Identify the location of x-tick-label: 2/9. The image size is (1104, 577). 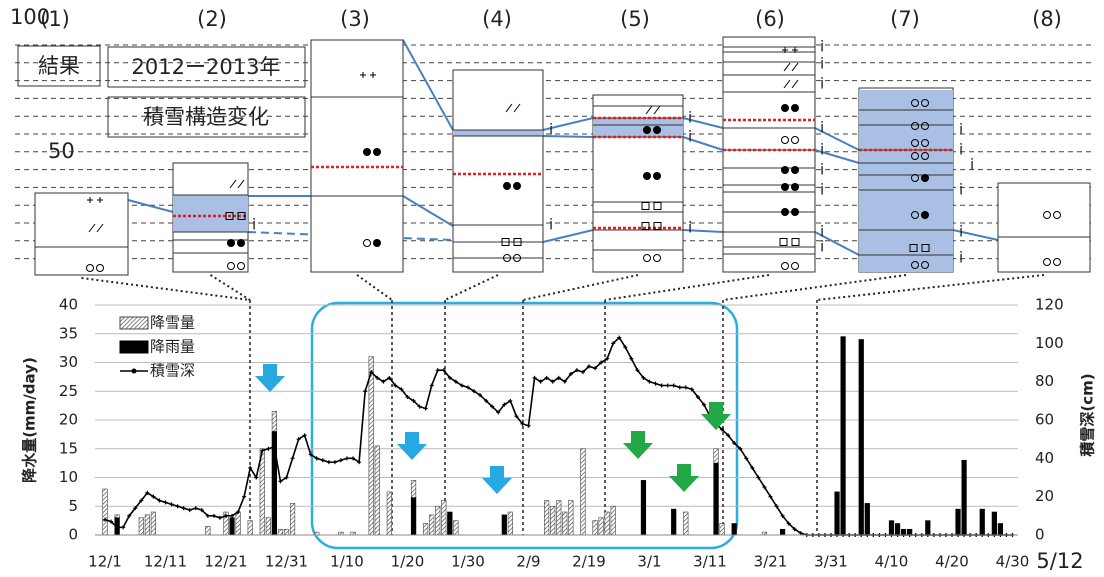
(528, 562).